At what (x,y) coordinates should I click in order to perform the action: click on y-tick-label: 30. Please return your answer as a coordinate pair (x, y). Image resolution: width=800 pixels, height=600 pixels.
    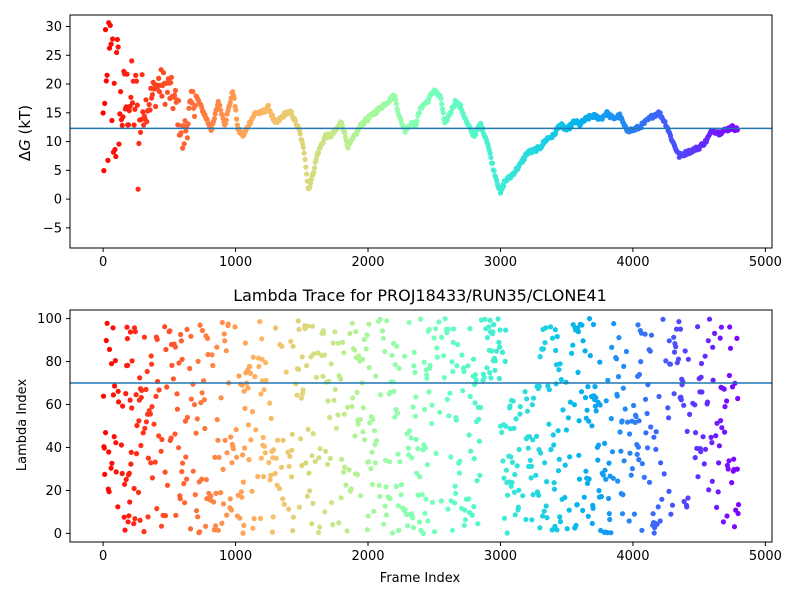
    Looking at the image, I should click on (53, 27).